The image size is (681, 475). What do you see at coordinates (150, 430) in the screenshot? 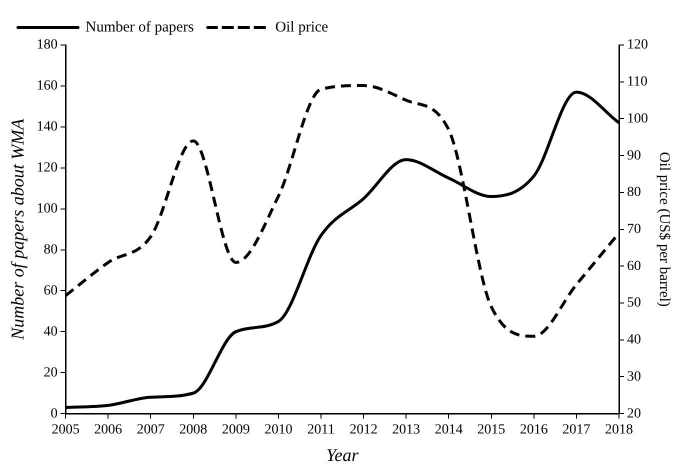
I see `x-tick-label: 2007` at bounding box center [150, 430].